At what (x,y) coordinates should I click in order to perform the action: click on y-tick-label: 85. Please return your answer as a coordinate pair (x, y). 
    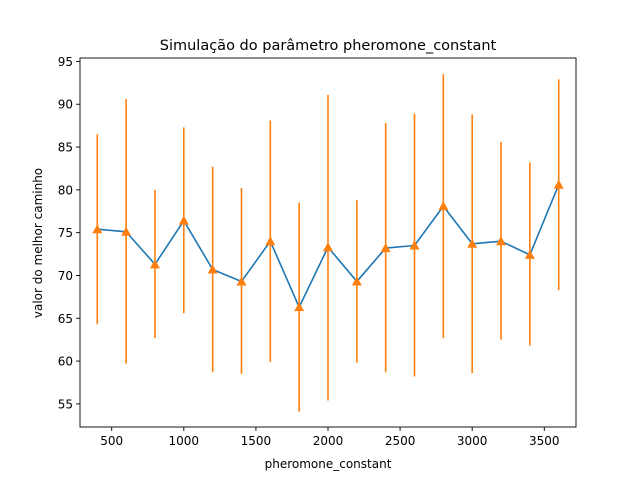
    Looking at the image, I should click on (65, 148).